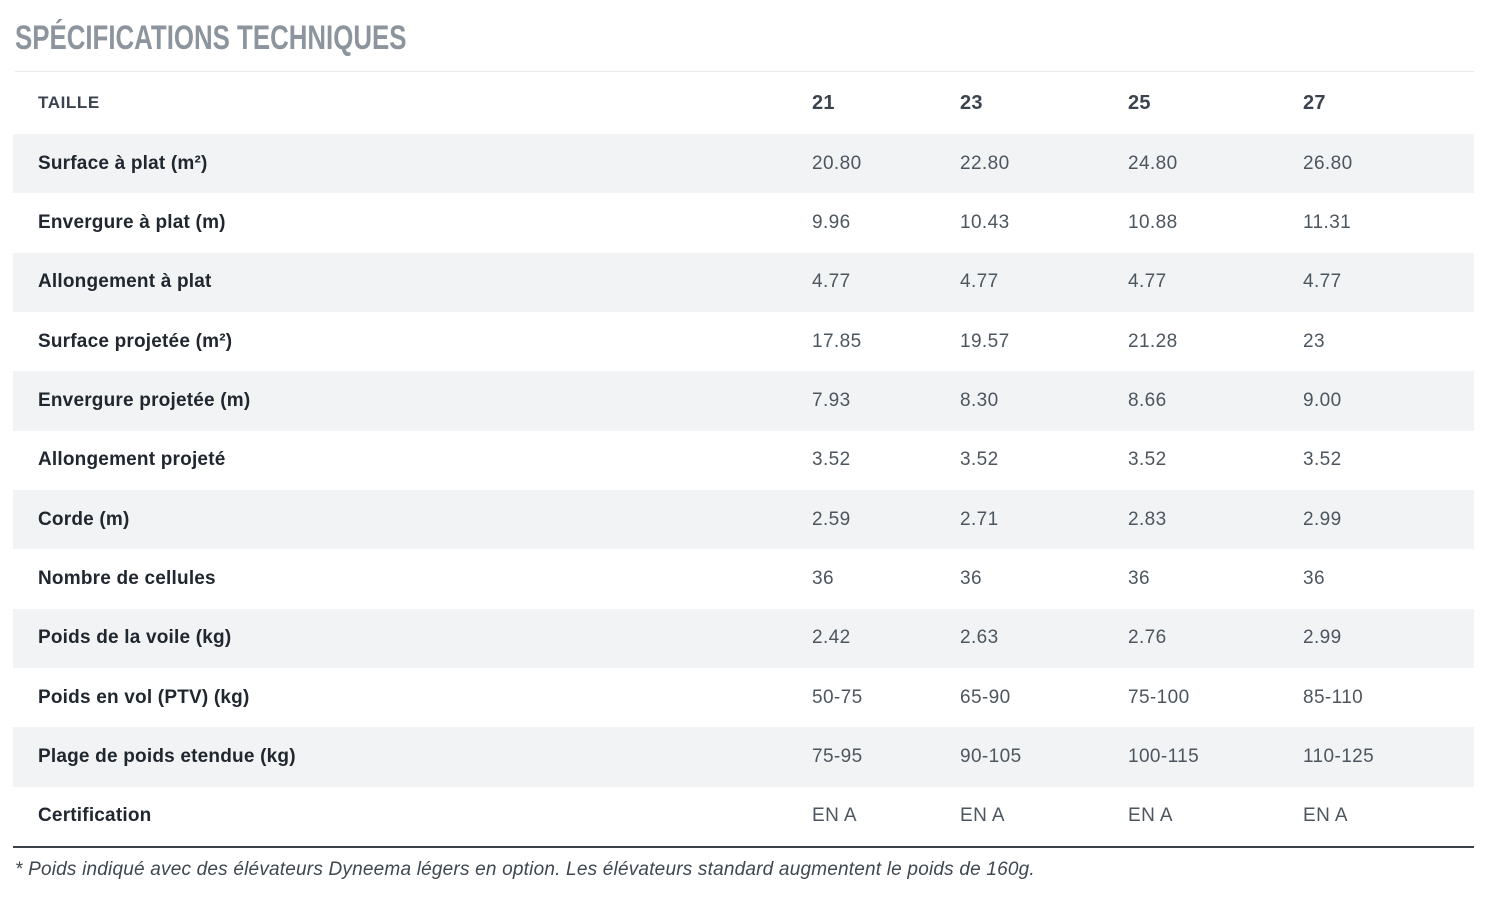 The height and width of the screenshot is (910, 1500). Describe the element at coordinates (985, 341) in the screenshot. I see `cell-value: 19.57` at that location.